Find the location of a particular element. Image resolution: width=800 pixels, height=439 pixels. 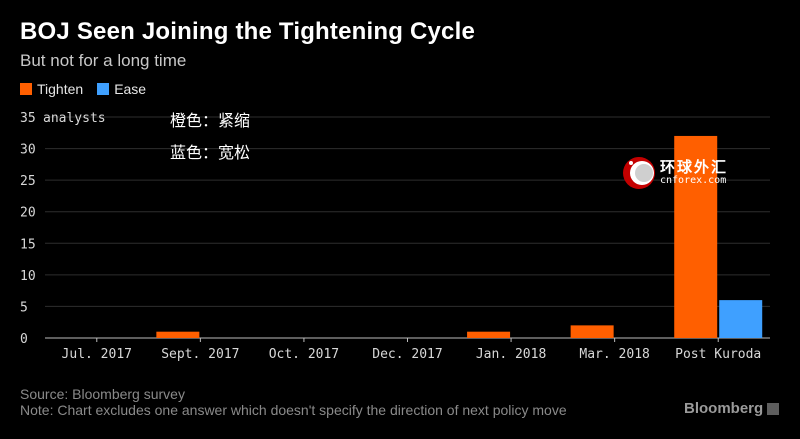

legend: Tighten Ease is located at coordinates (90, 89).